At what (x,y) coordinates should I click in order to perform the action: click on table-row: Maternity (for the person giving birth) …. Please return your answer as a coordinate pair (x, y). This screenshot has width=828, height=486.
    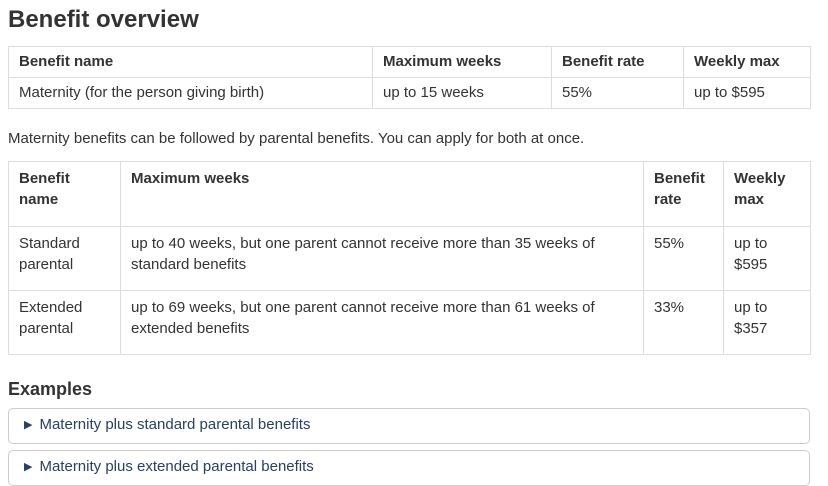
    Looking at the image, I should click on (409, 93).